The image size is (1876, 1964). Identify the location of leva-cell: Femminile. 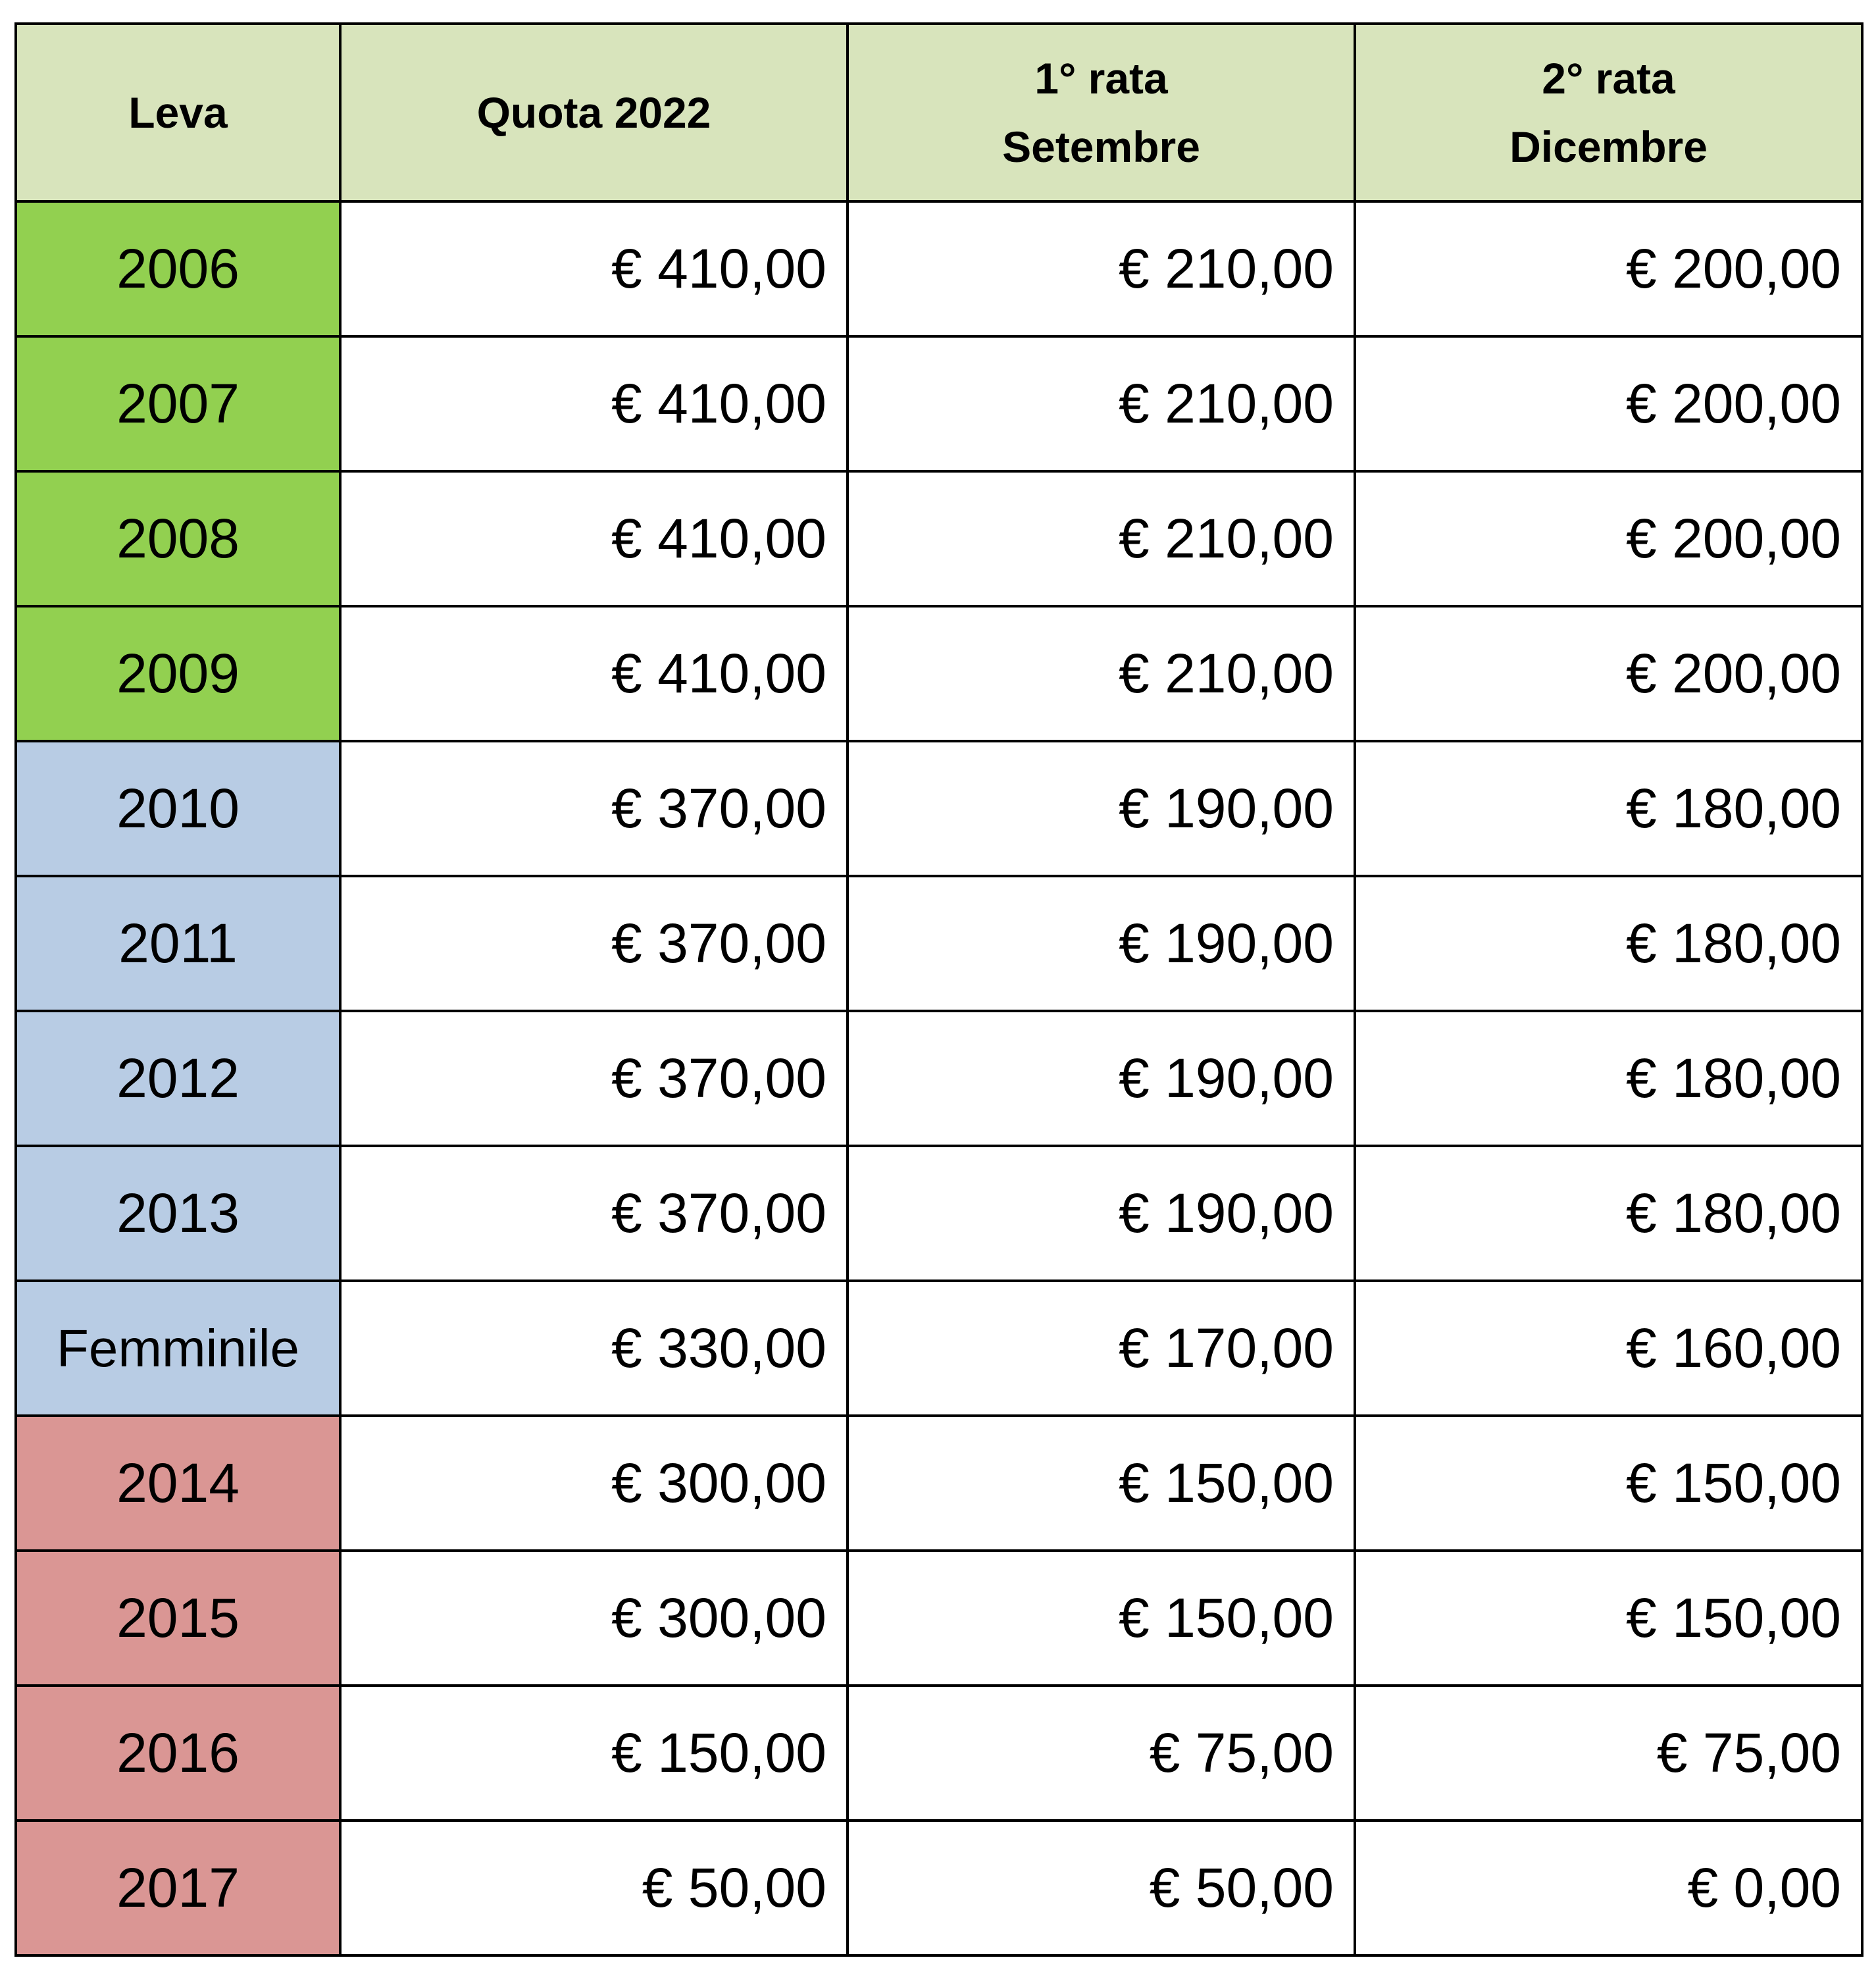
(178, 1348).